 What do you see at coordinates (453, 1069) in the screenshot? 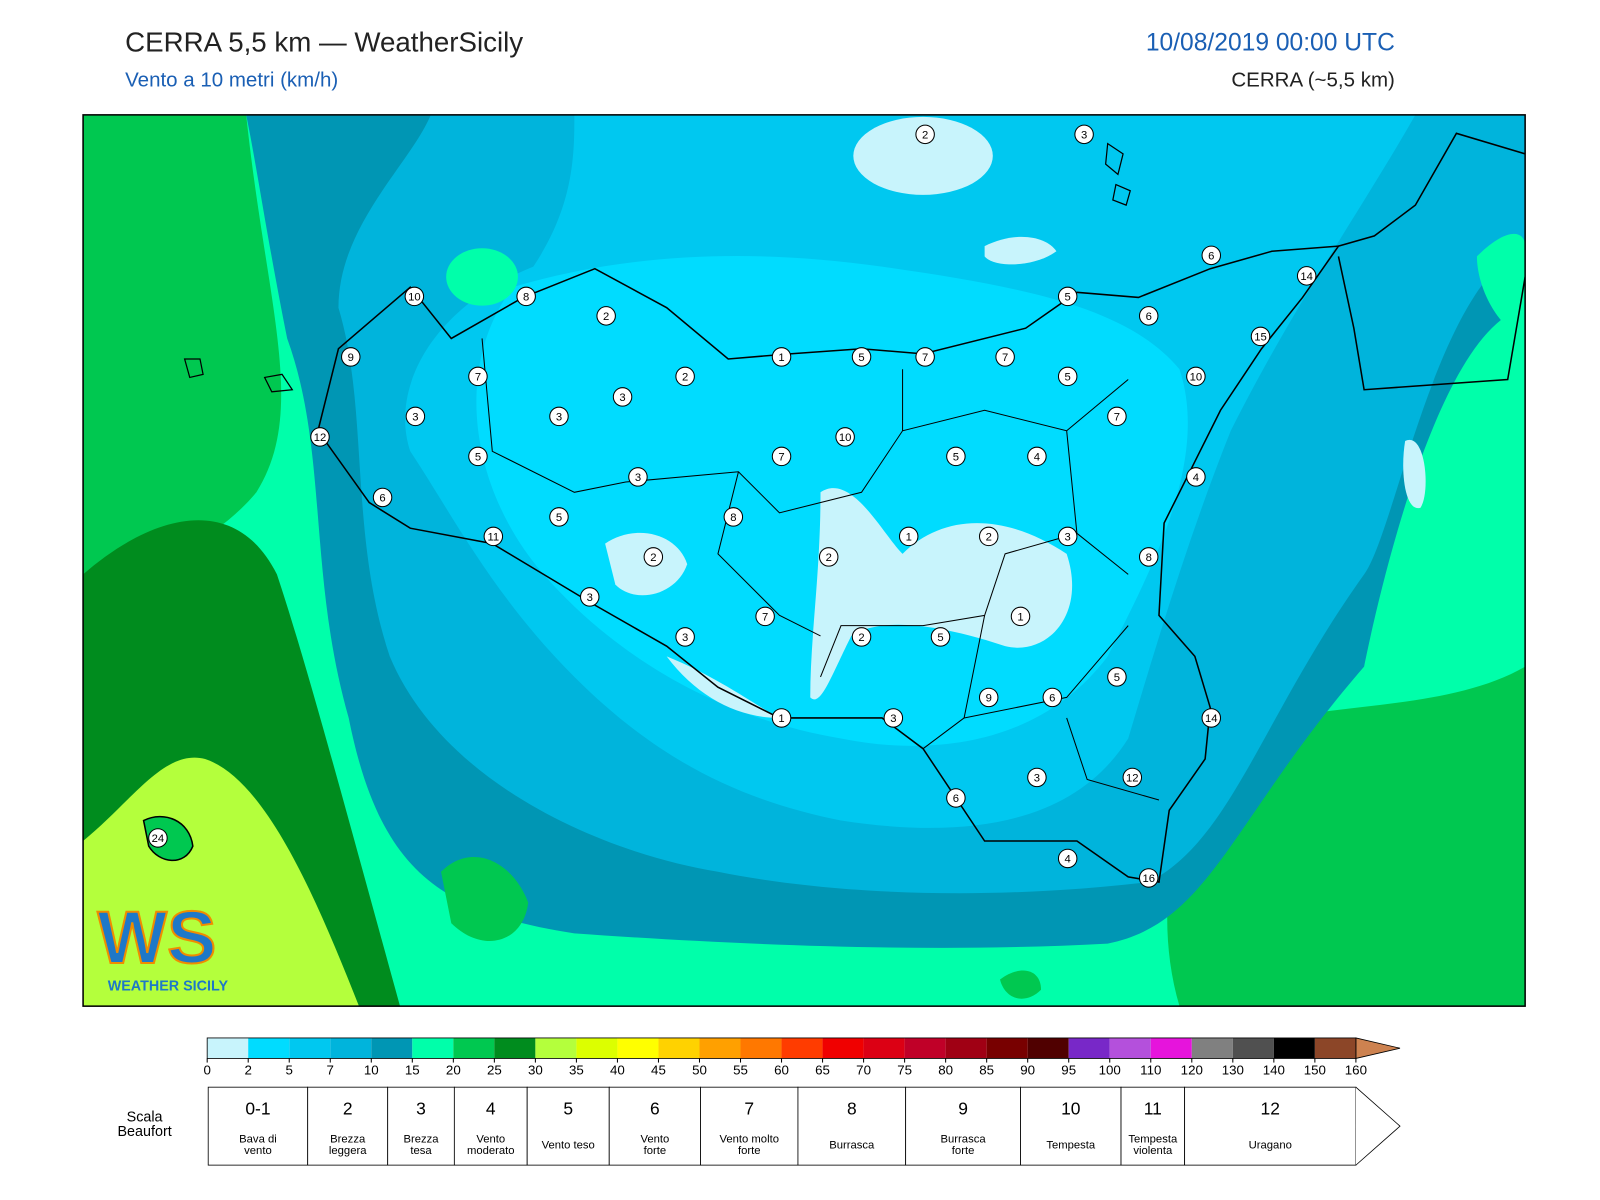
I see `colorbar-tick-label: 20` at bounding box center [453, 1069].